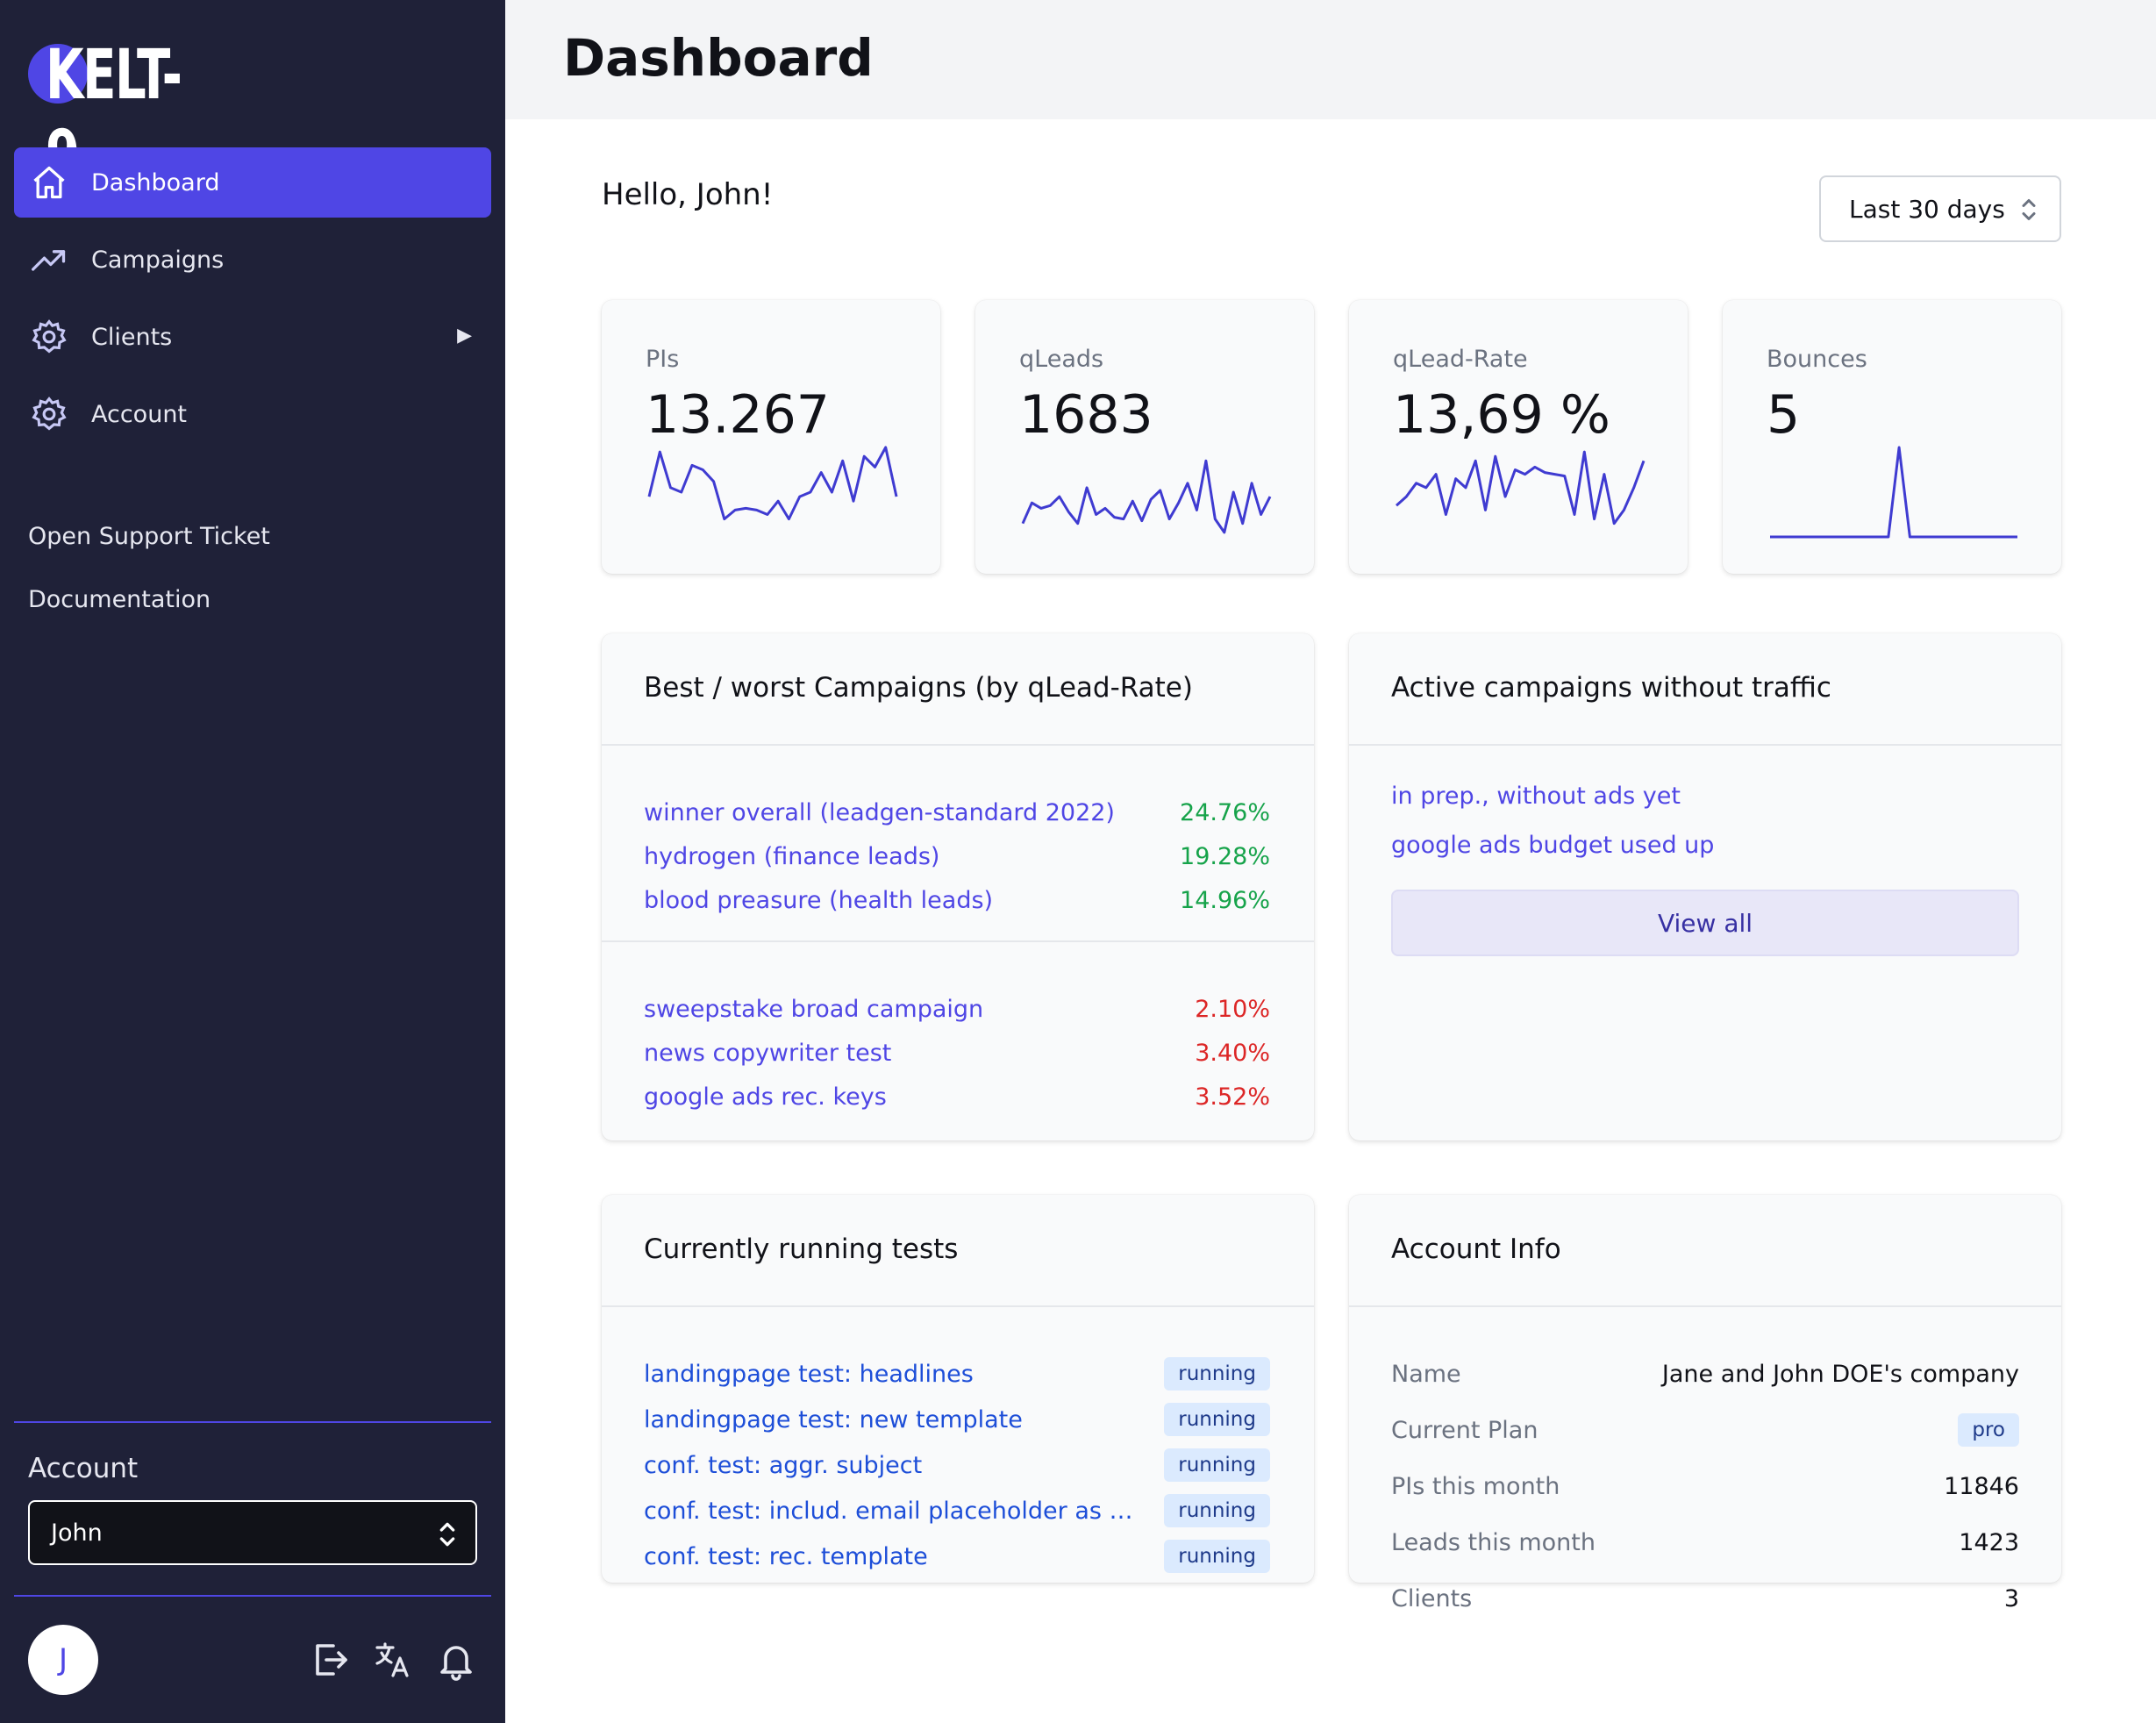  Describe the element at coordinates (1086, 415) in the screenshot. I see `stat-value: 1683` at that location.